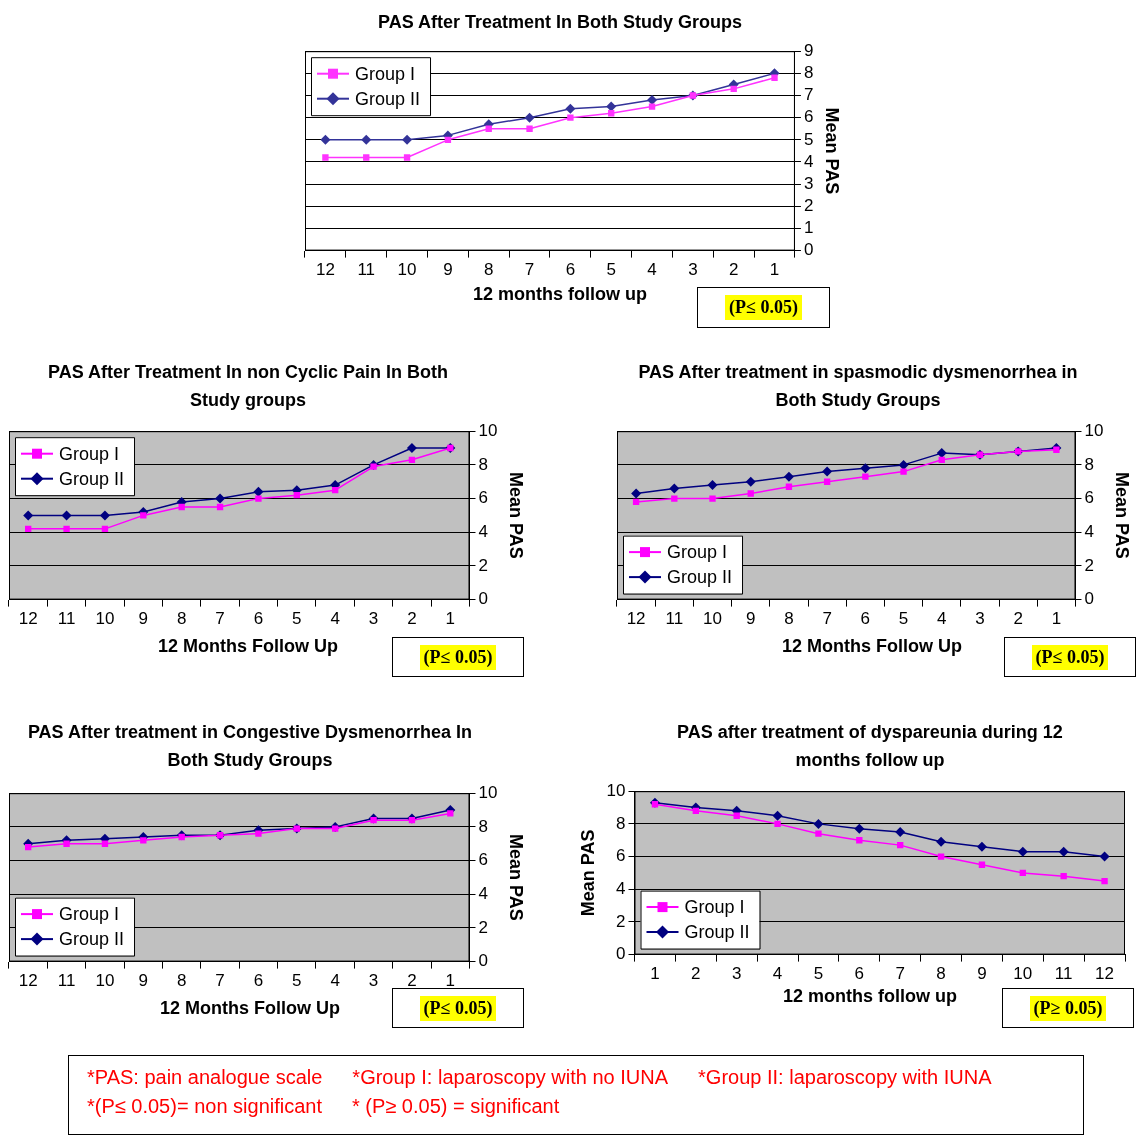 The image size is (1140, 1136). Describe the element at coordinates (808, 95) in the screenshot. I see `y-tick-label: 7` at that location.